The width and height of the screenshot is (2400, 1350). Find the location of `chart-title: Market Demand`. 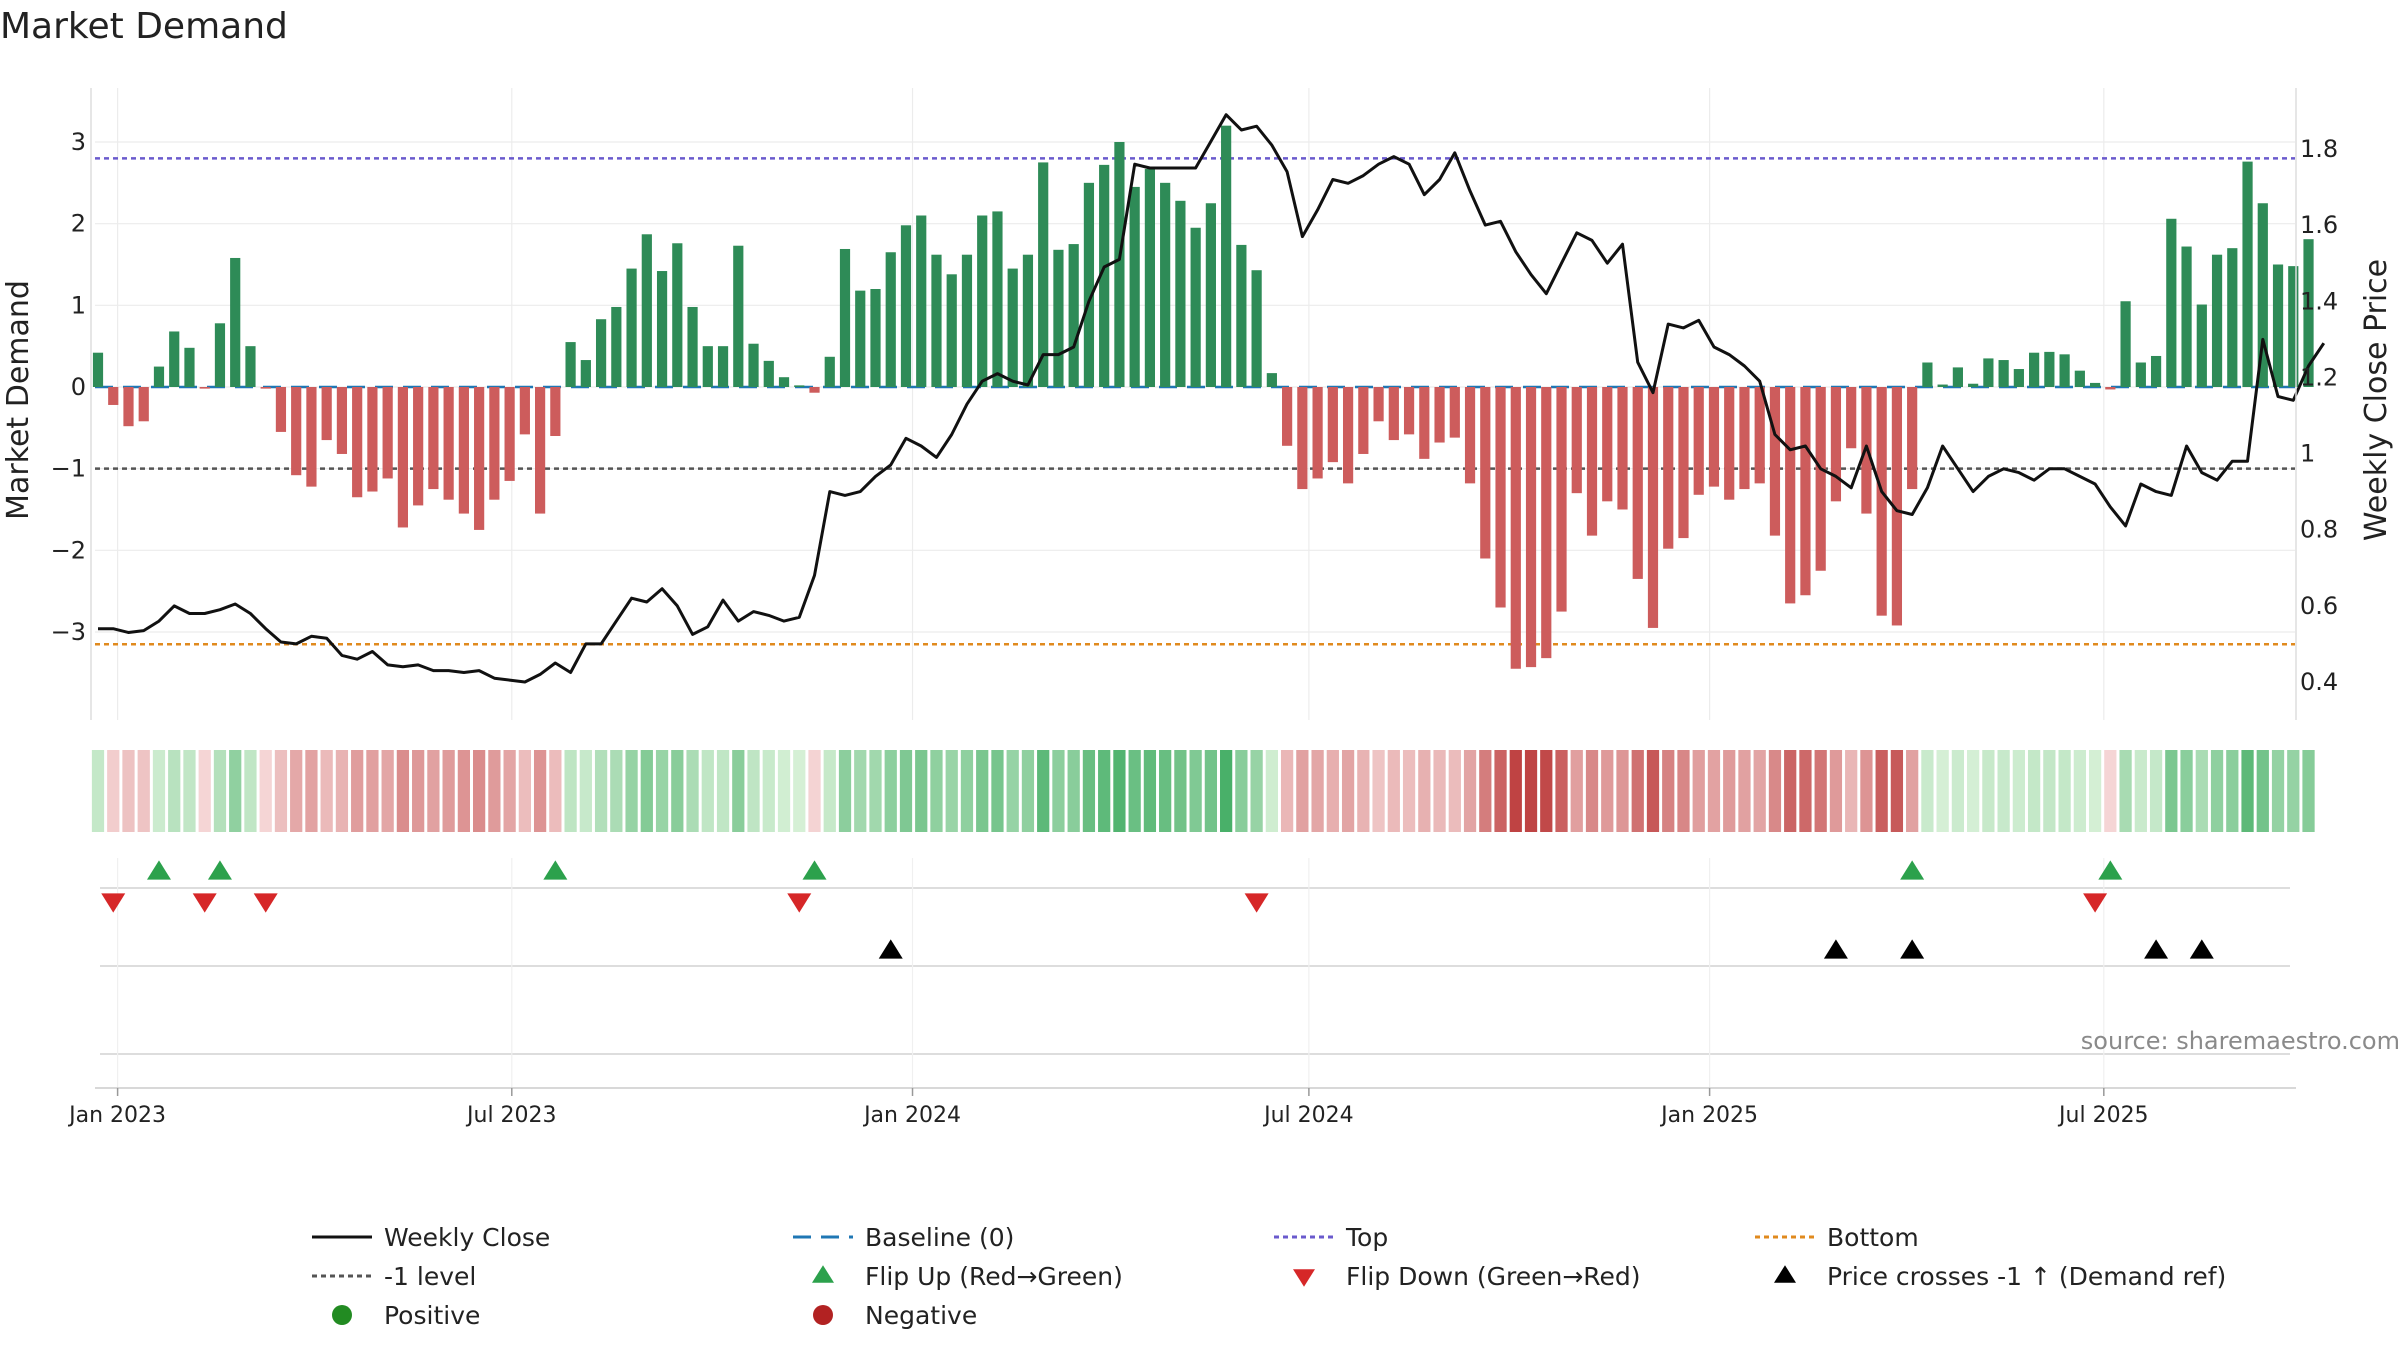

chart-title: Market Demand is located at coordinates (144, 26).